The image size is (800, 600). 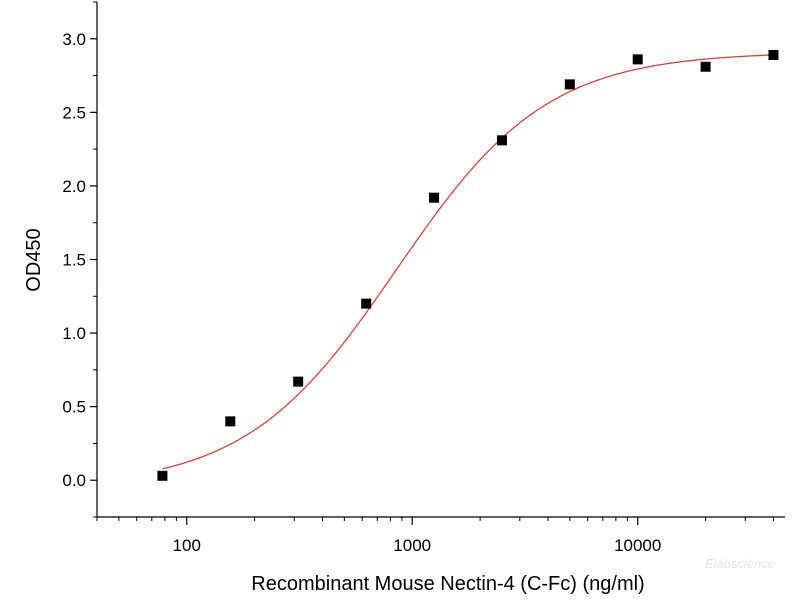 What do you see at coordinates (412, 545) in the screenshot?
I see `x-tick-label: 1000` at bounding box center [412, 545].